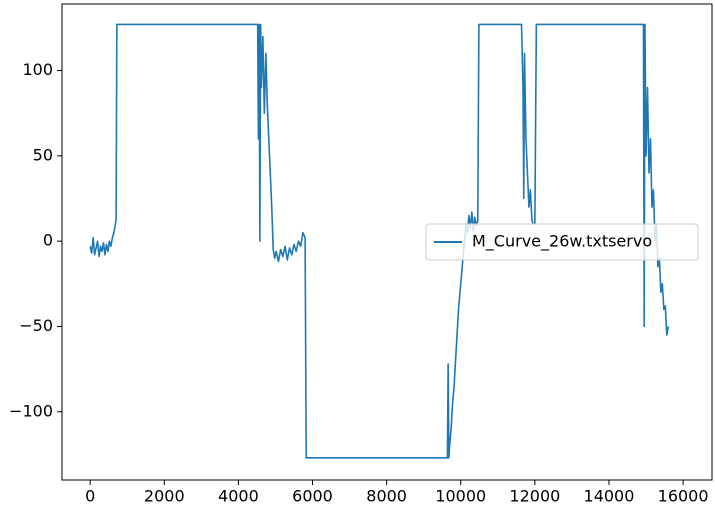 This screenshot has width=715, height=511. I want to click on x-tick-label: 2000, so click(164, 496).